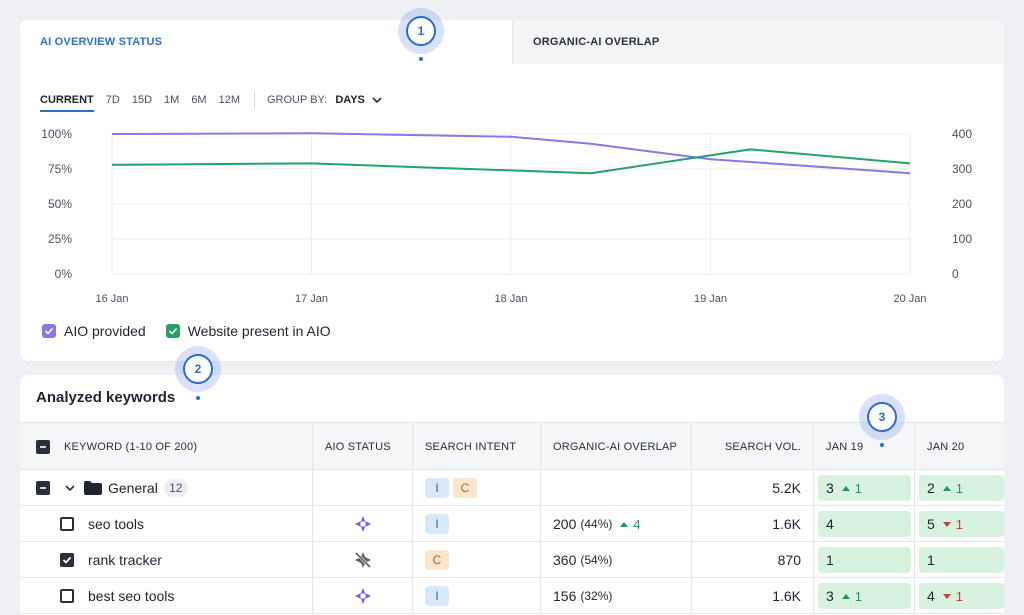 The width and height of the screenshot is (1024, 615). I want to click on keyword-text: seo tools, so click(116, 524).